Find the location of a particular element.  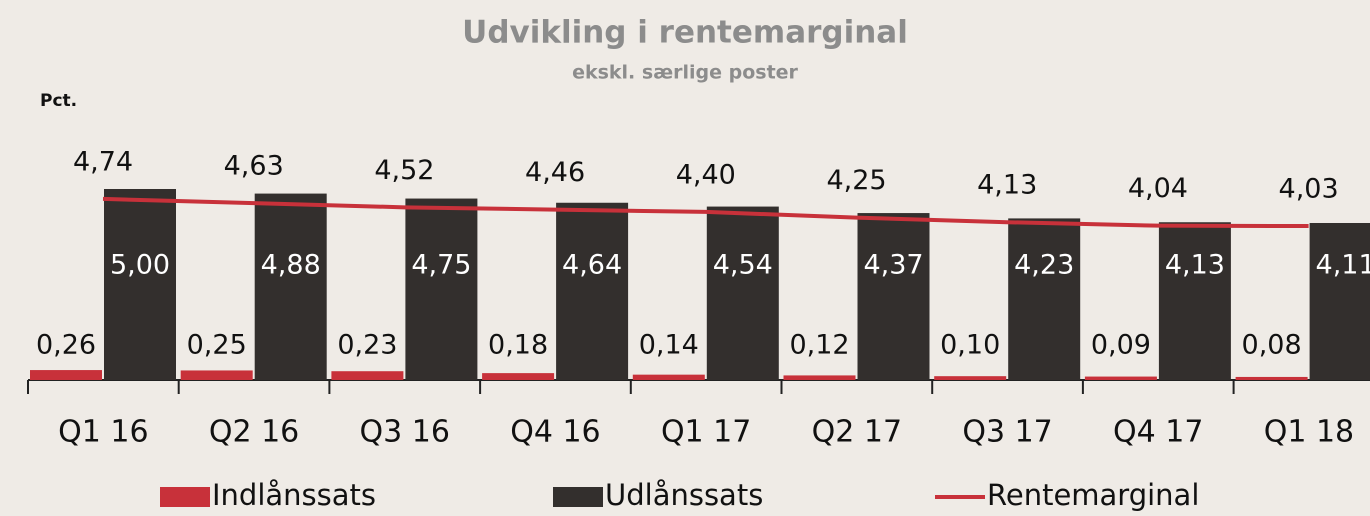

chart-subtitle: ekskl. særlige poster is located at coordinates (685, 73).